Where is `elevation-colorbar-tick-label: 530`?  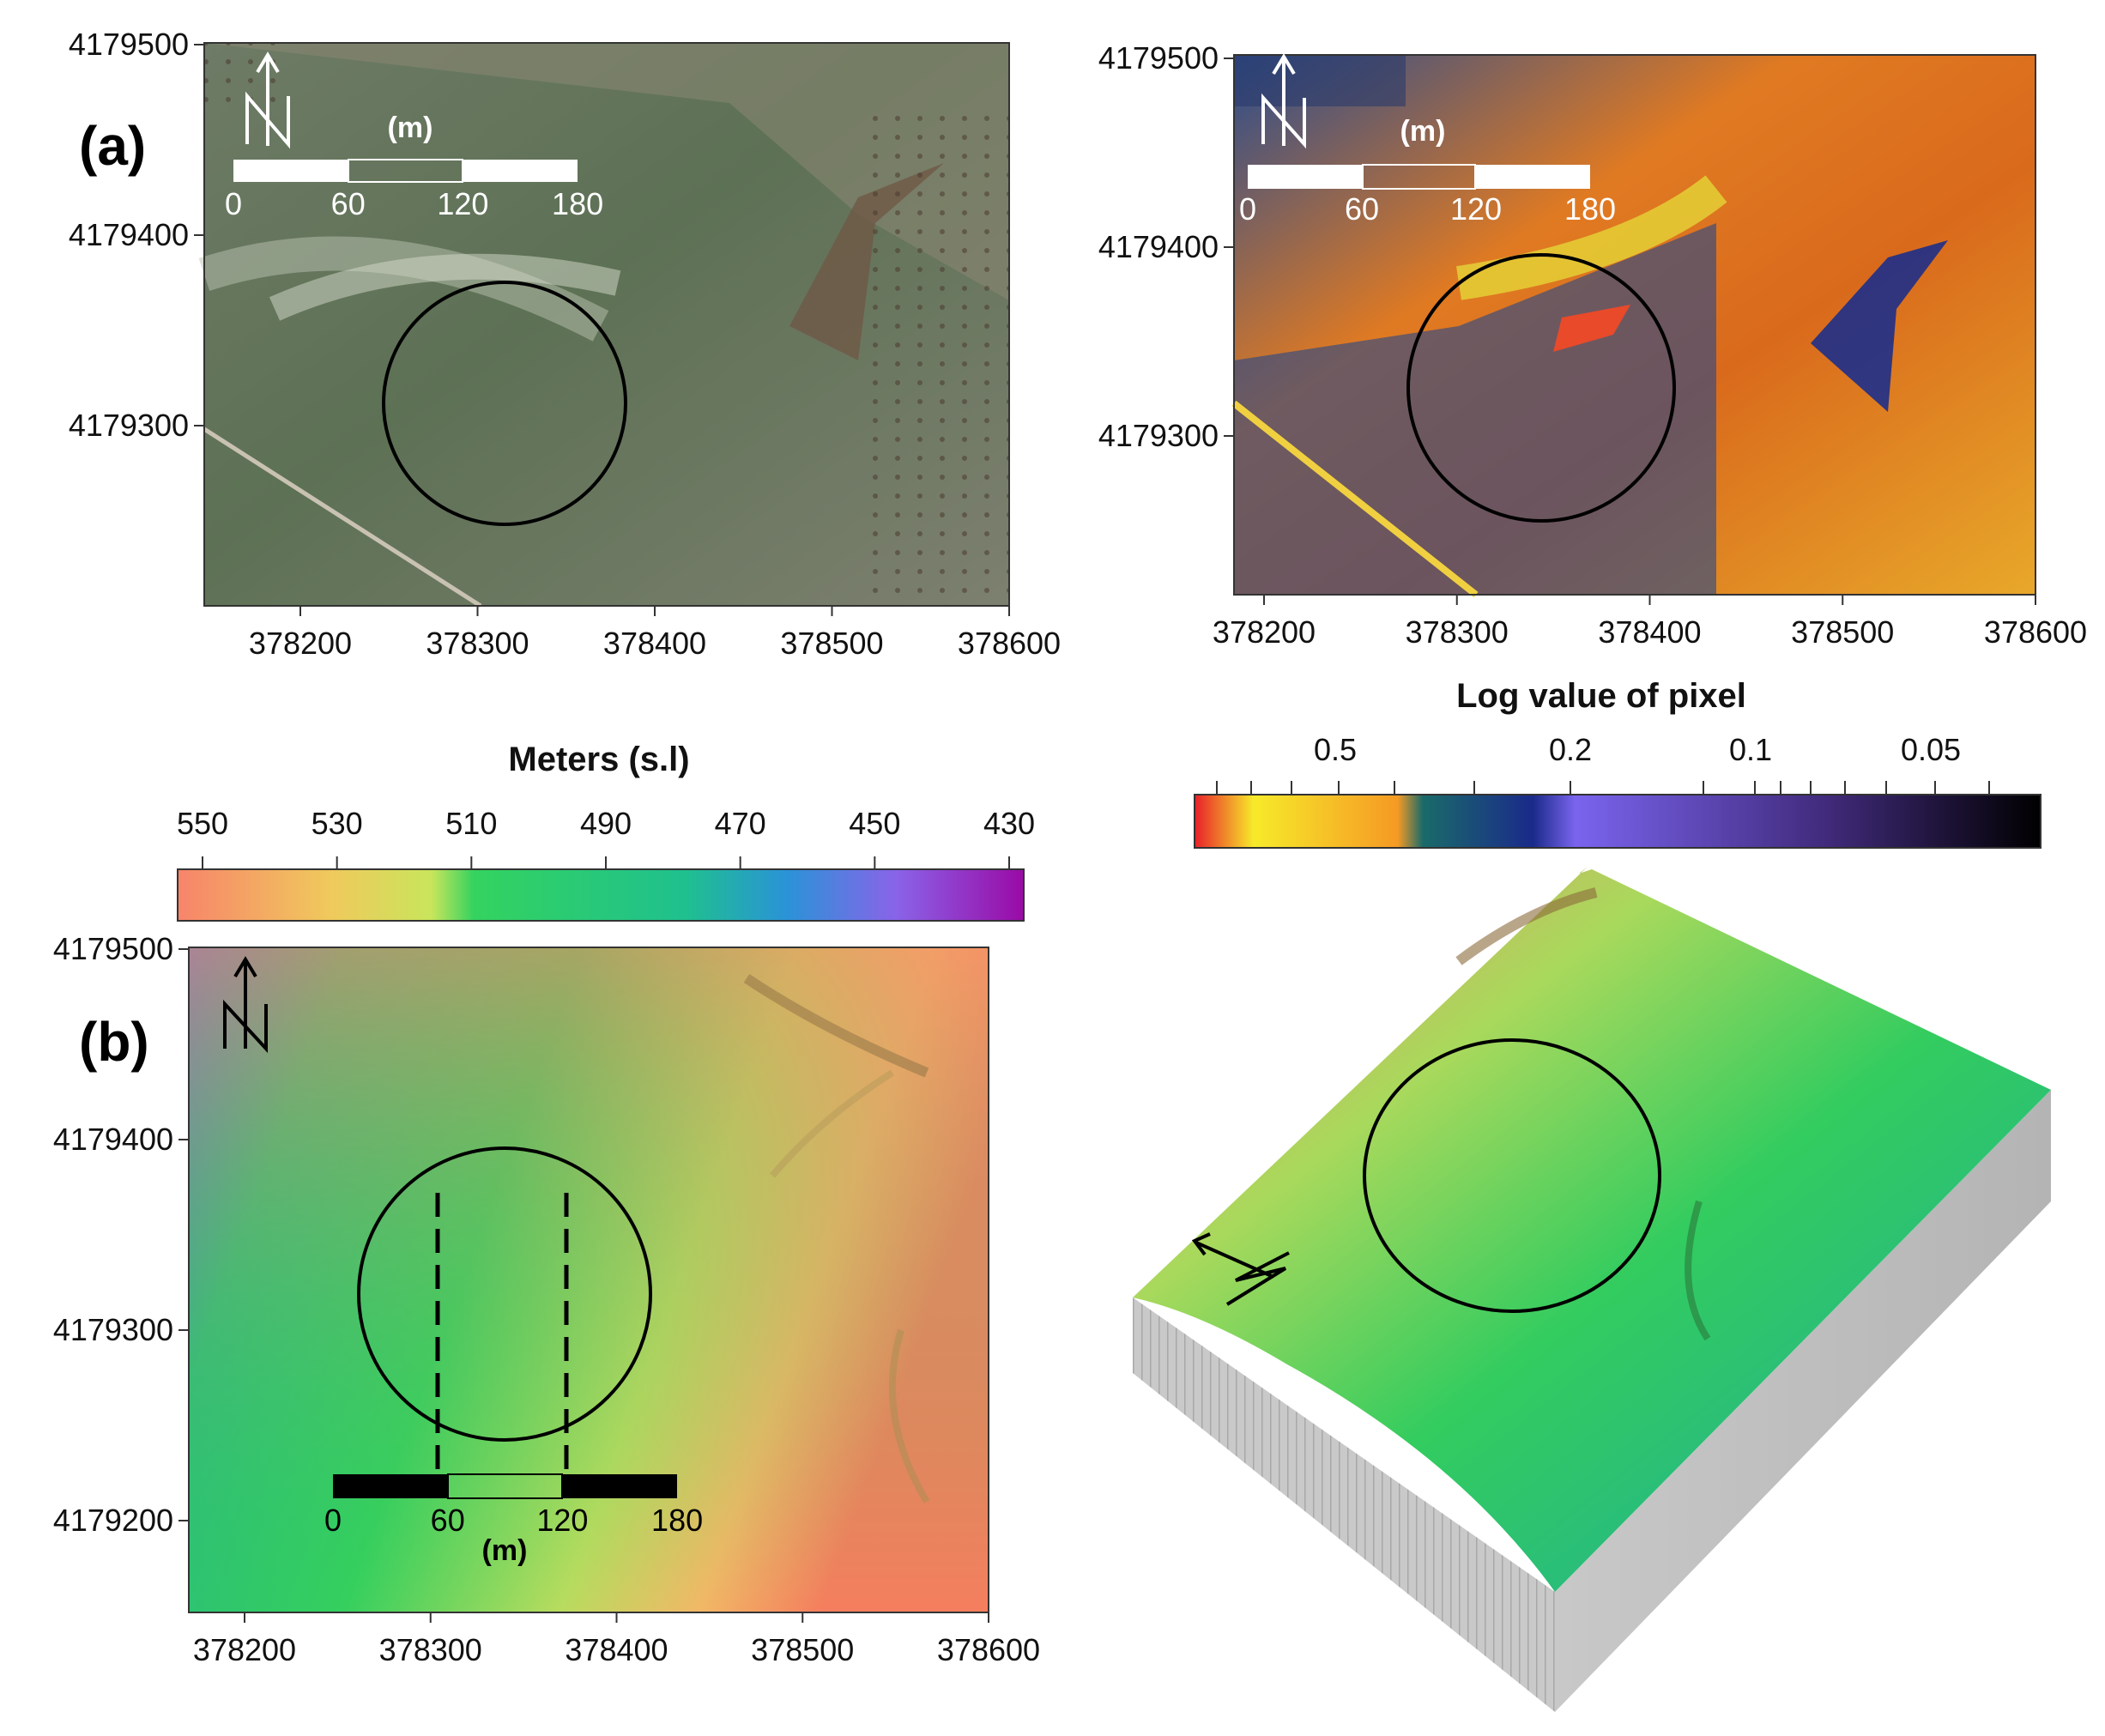 elevation-colorbar-tick-label: 530 is located at coordinates (337, 823).